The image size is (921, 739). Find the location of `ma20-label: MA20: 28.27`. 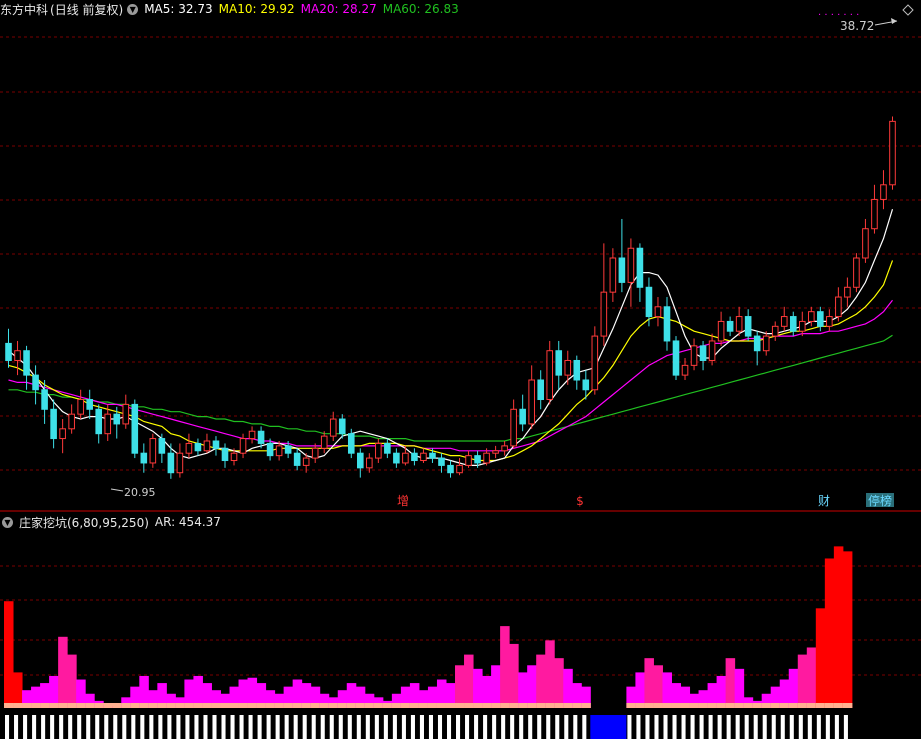

ma20-label: MA20: 28.27 is located at coordinates (338, 9).